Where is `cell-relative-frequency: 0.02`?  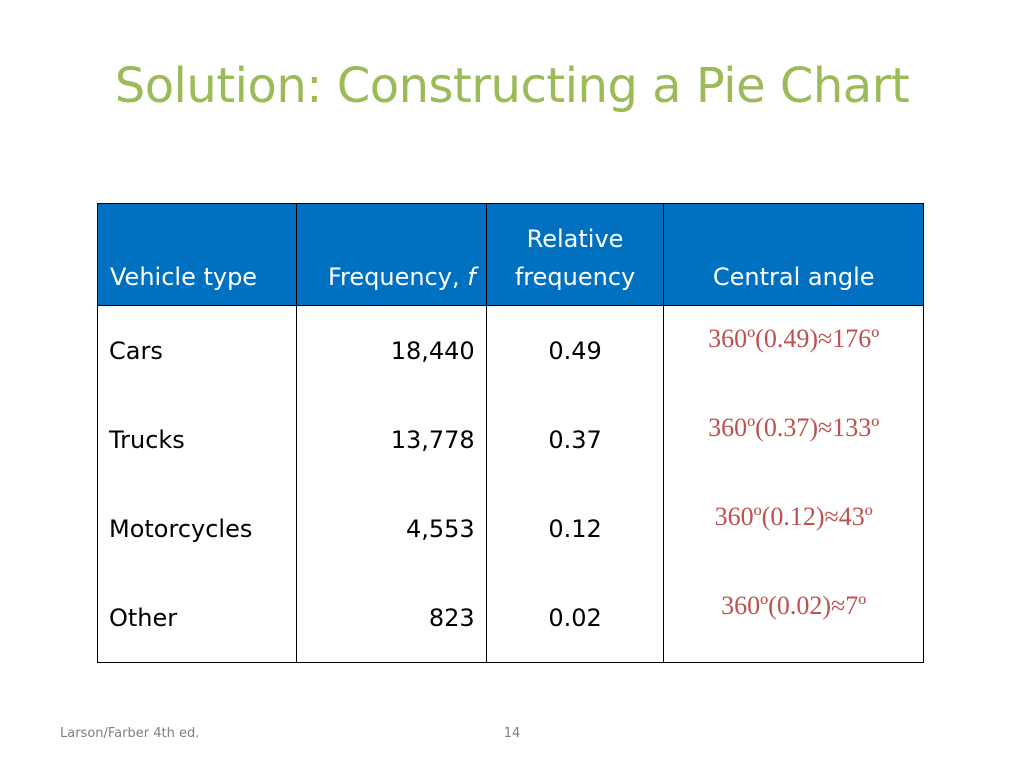
cell-relative-frequency: 0.02 is located at coordinates (575, 618).